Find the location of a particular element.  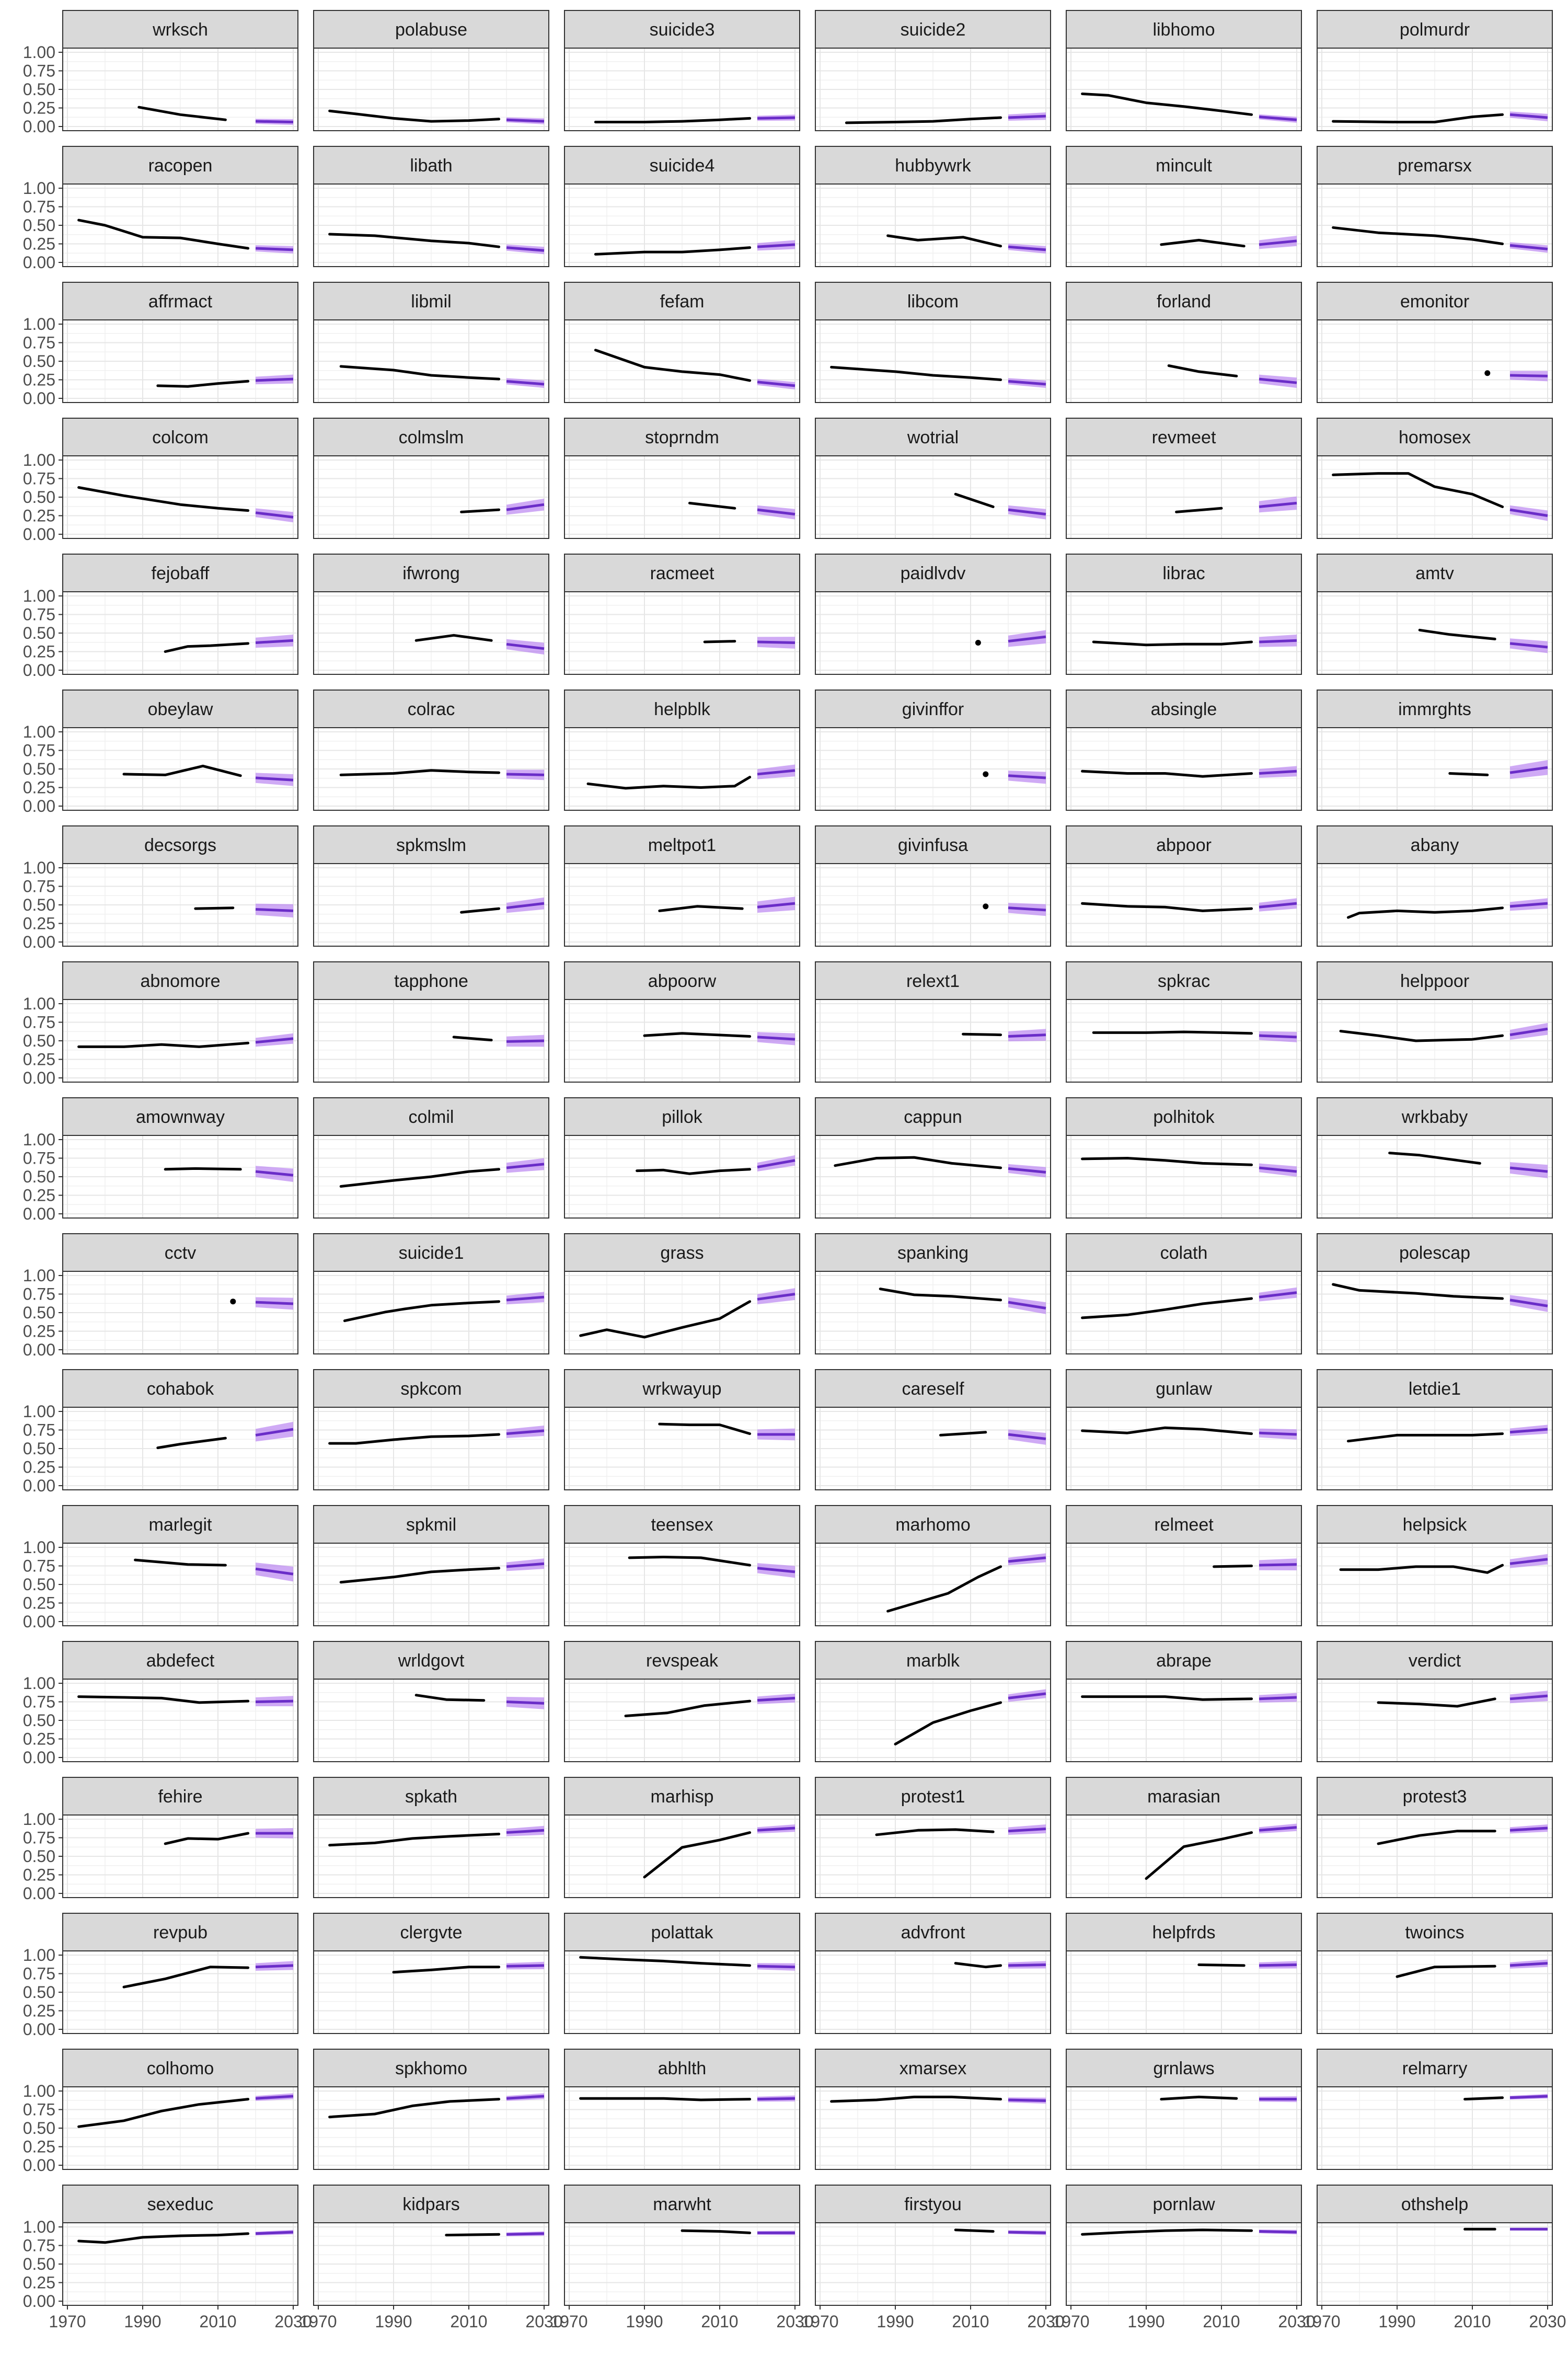

facet-panel-libhomo: libhomo is located at coordinates (1184, 70).